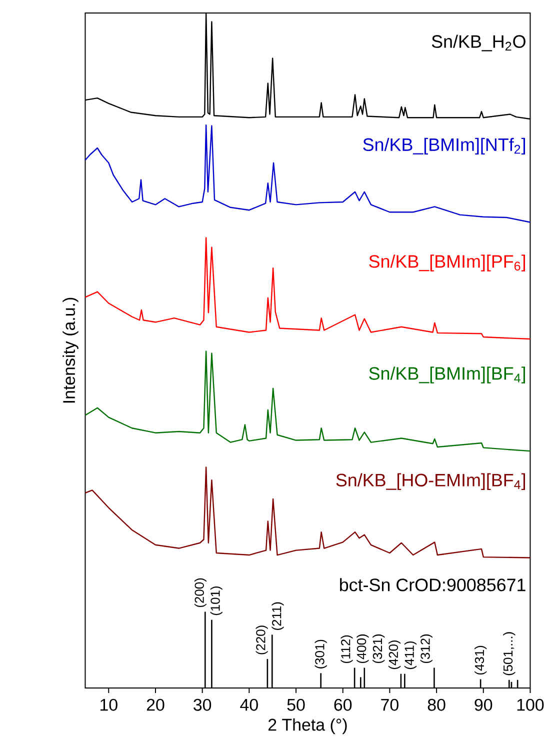  Describe the element at coordinates (109, 704) in the screenshot. I see `x-tick-label: 10` at that location.